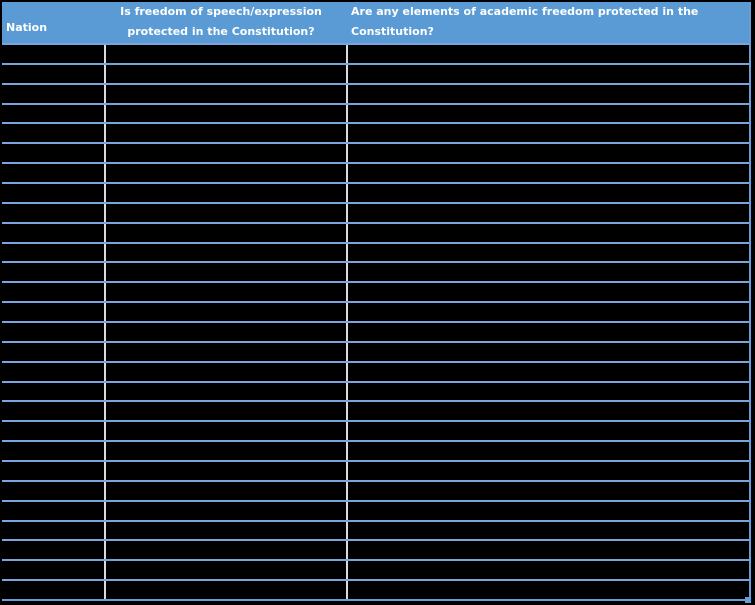  I want to click on table-cell-r10-academic_freedom, so click(547, 232).